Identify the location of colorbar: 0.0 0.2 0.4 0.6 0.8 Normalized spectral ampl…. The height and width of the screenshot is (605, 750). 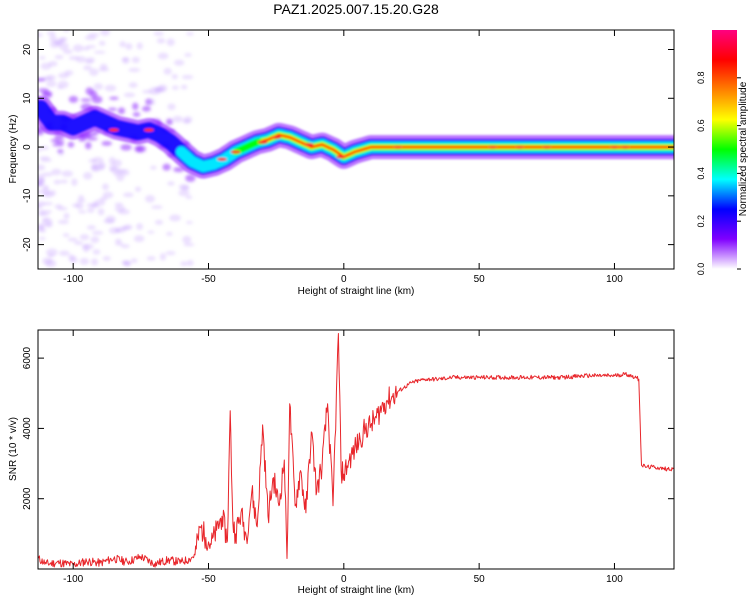
(722, 152).